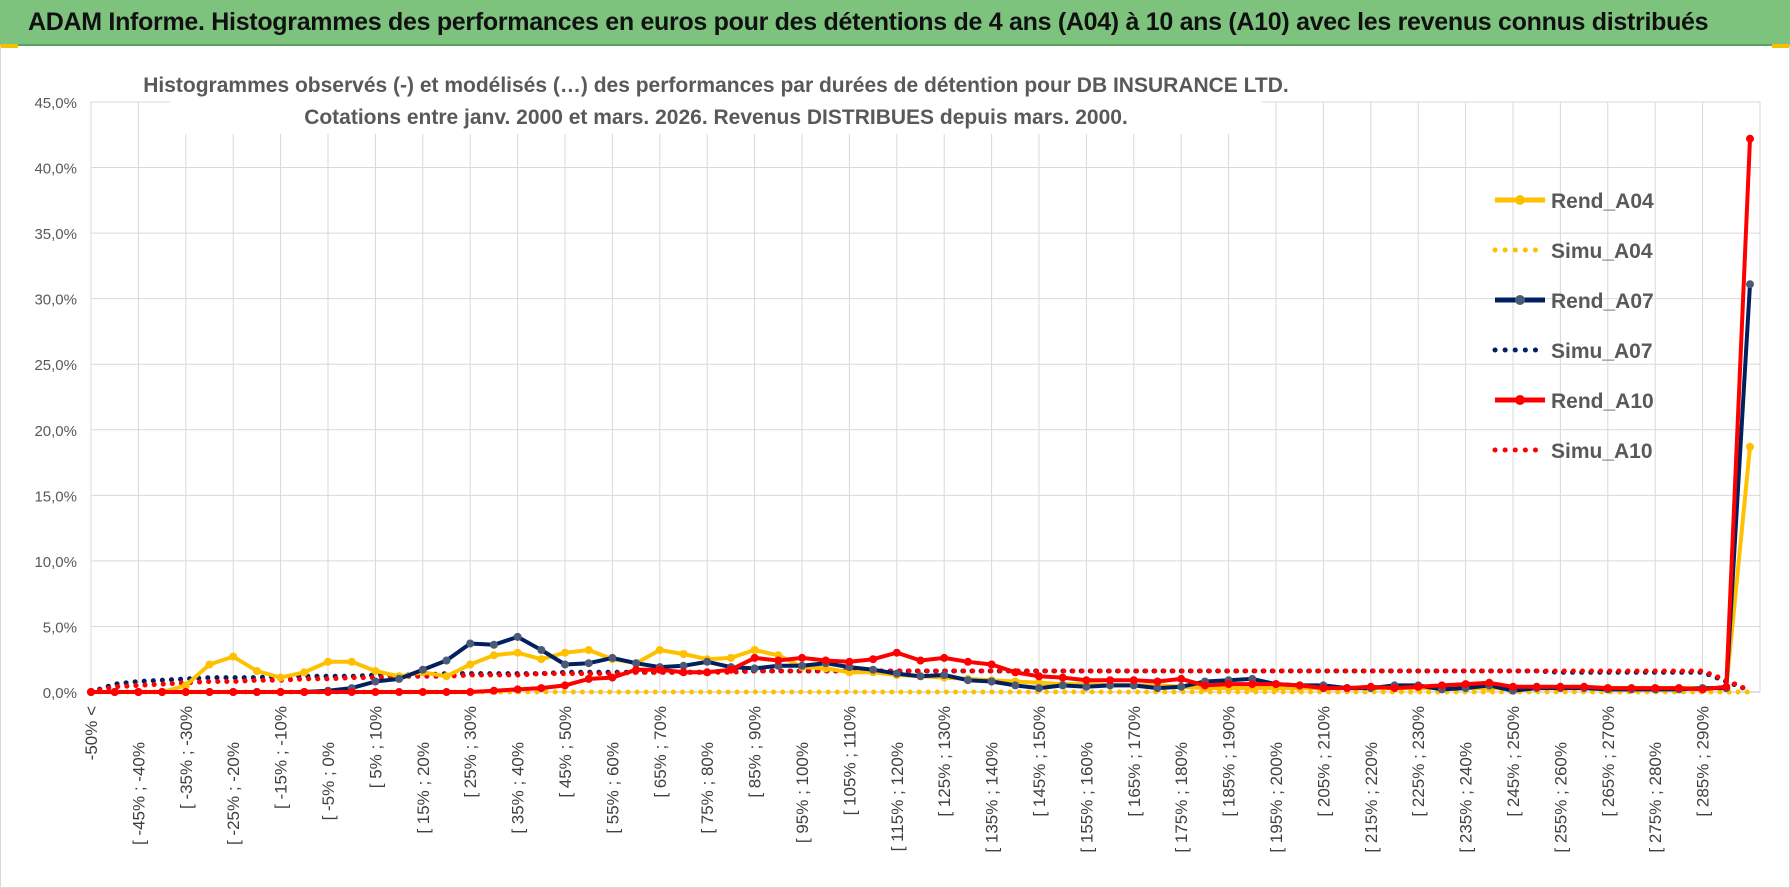 Image resolution: width=1790 pixels, height=888 pixels. Describe the element at coordinates (707, 788) in the screenshot. I see `x-tick-label: [ 75% ; 80%` at that location.